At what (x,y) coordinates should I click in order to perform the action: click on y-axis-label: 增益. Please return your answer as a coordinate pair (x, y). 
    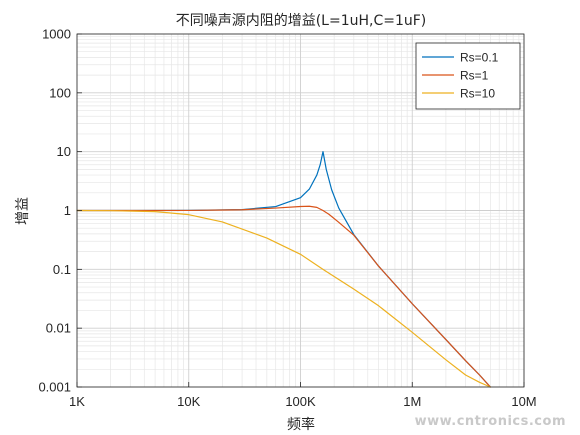
    Looking at the image, I should click on (23, 211).